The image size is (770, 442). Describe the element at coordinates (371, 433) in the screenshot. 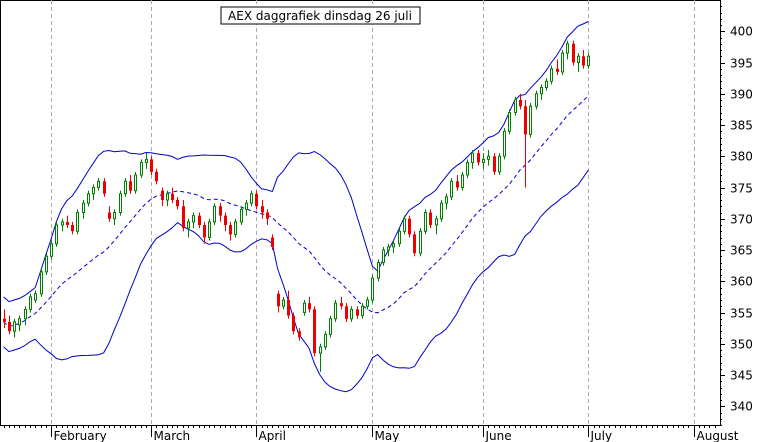

I see `x-axis: February March April May June July August` at that location.